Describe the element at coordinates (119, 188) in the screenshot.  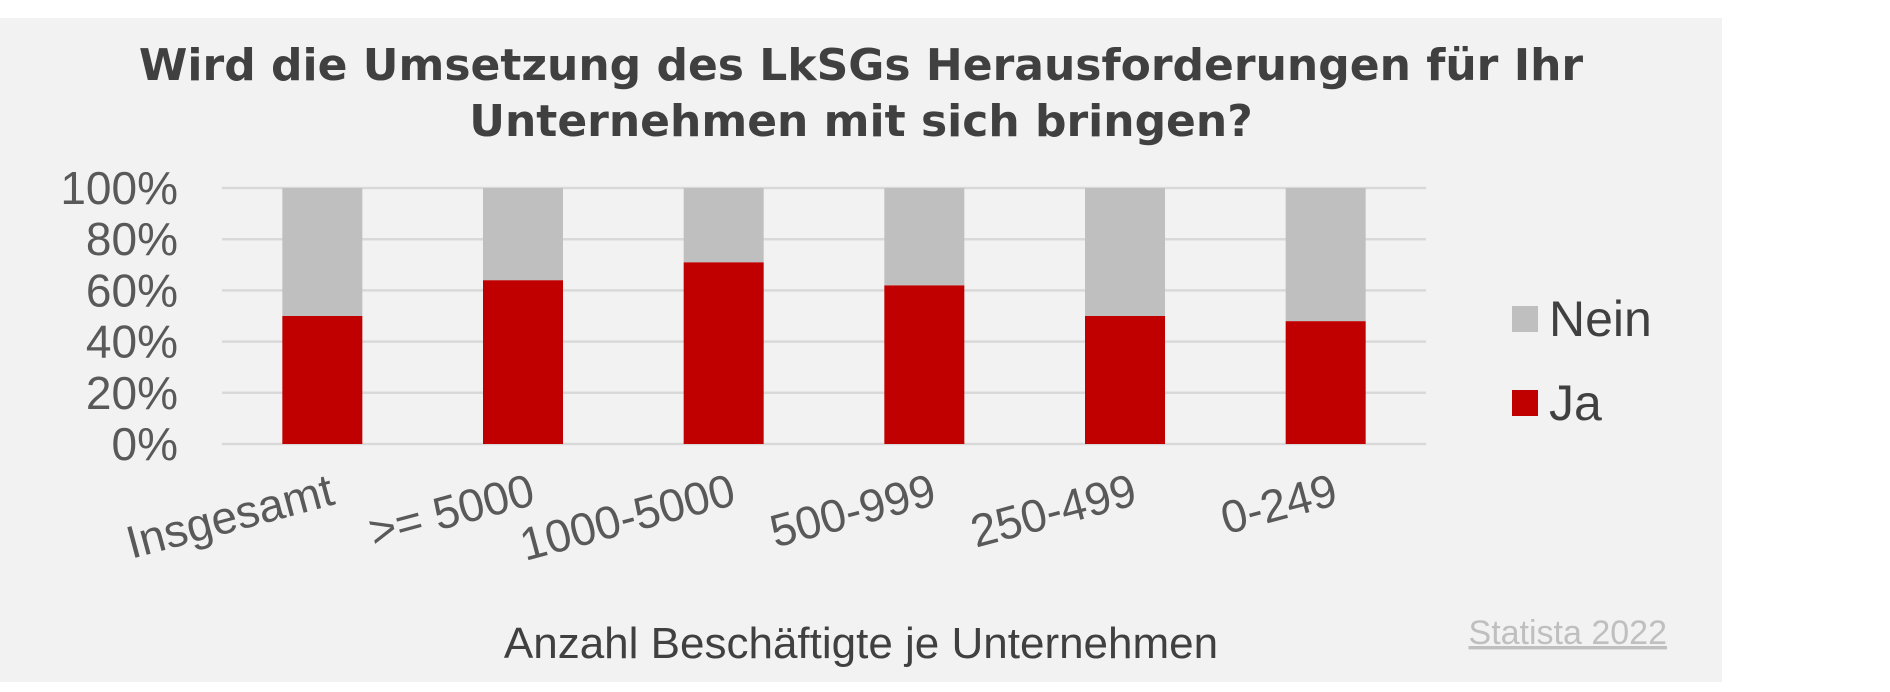
I see `y-tick-label: 100%` at that location.